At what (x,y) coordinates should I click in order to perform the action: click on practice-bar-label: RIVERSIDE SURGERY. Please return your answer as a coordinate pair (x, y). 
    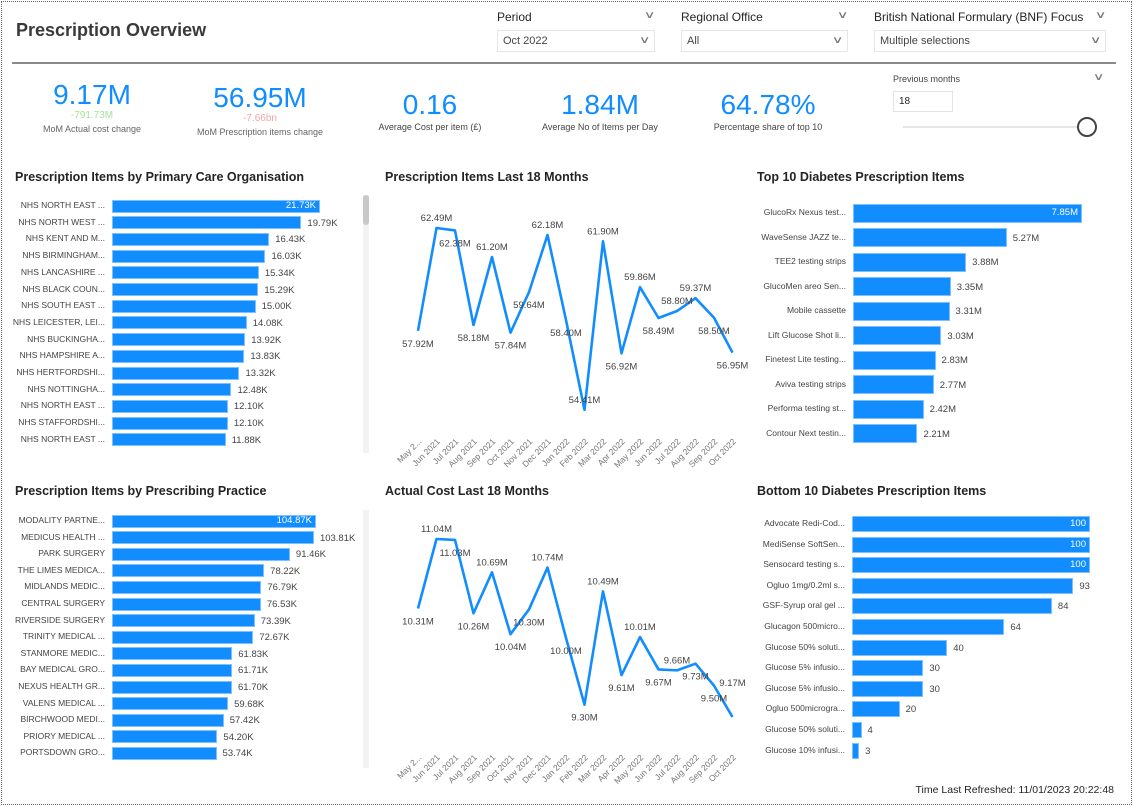
    Looking at the image, I should click on (59, 619).